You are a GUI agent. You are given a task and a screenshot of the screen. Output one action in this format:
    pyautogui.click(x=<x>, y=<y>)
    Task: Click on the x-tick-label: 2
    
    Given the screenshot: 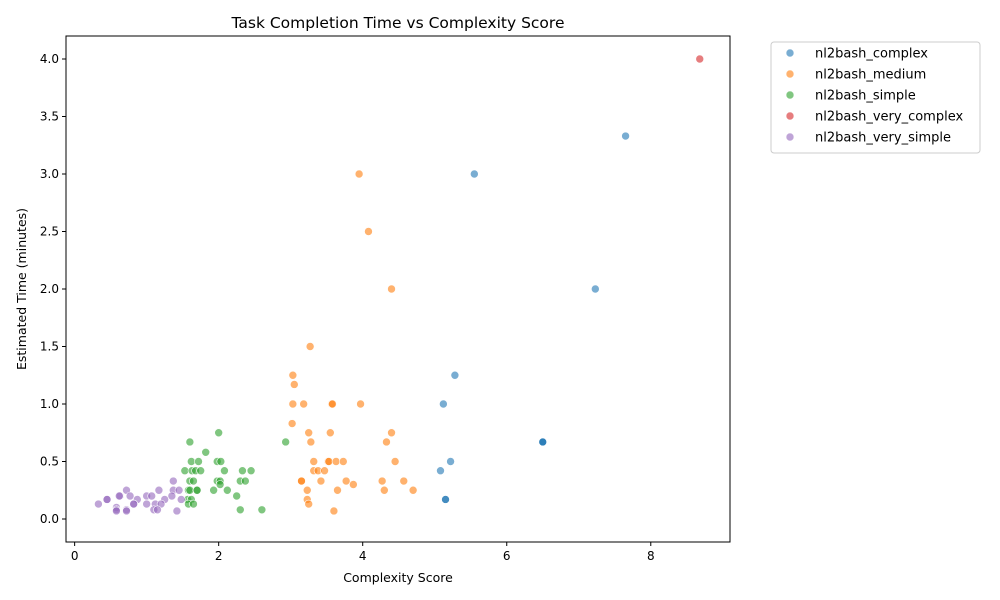 What is the action you would take?
    pyautogui.click(x=219, y=556)
    